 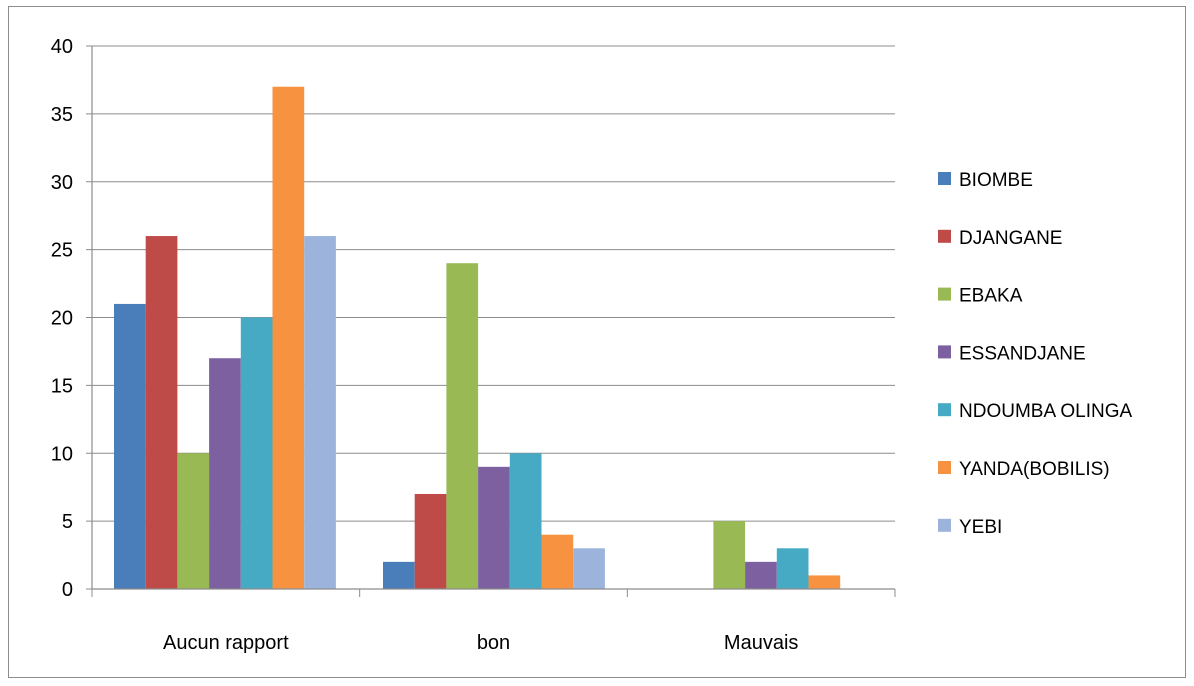 What do you see at coordinates (557, 561) in the screenshot?
I see `bar-yanda-bobilis--bon` at bounding box center [557, 561].